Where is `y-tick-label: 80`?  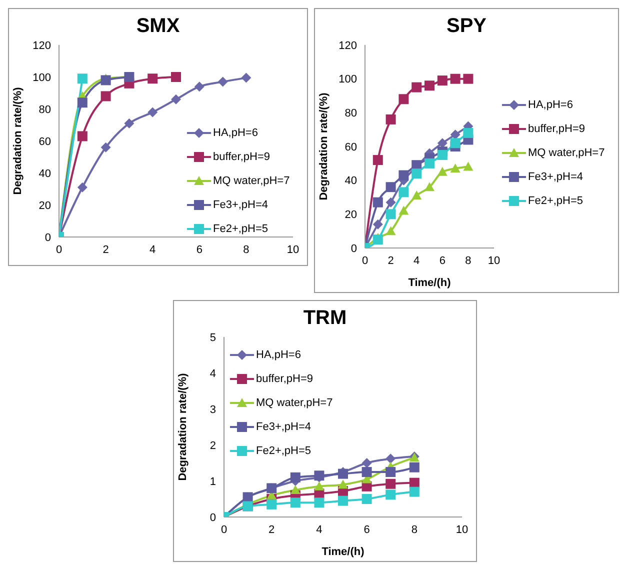
y-tick-label: 80 is located at coordinates (44, 110).